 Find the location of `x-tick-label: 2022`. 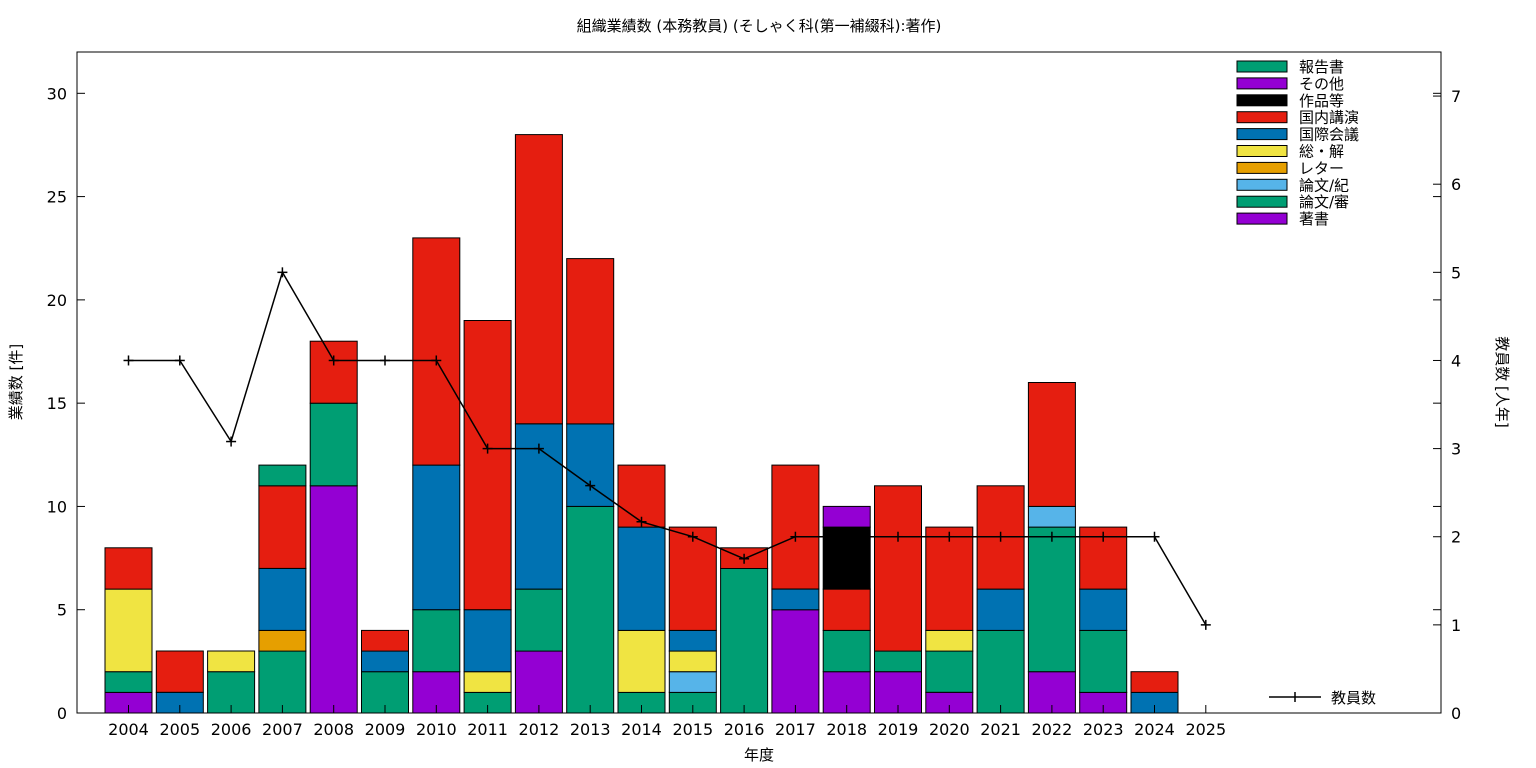

x-tick-label: 2022 is located at coordinates (1052, 729).